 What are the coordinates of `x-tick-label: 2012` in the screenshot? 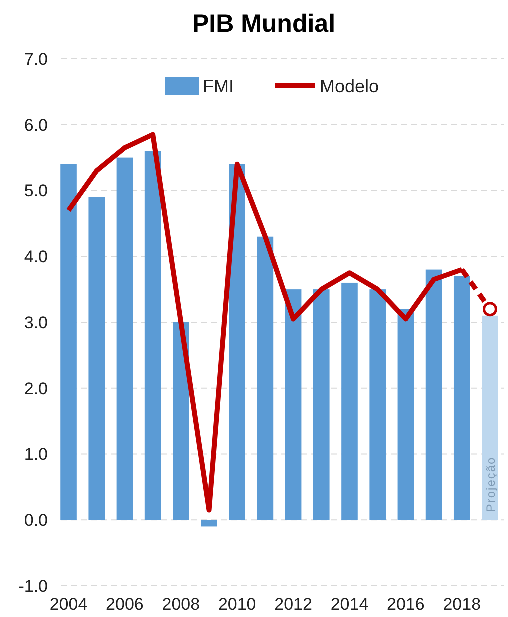 It's located at (293, 604).